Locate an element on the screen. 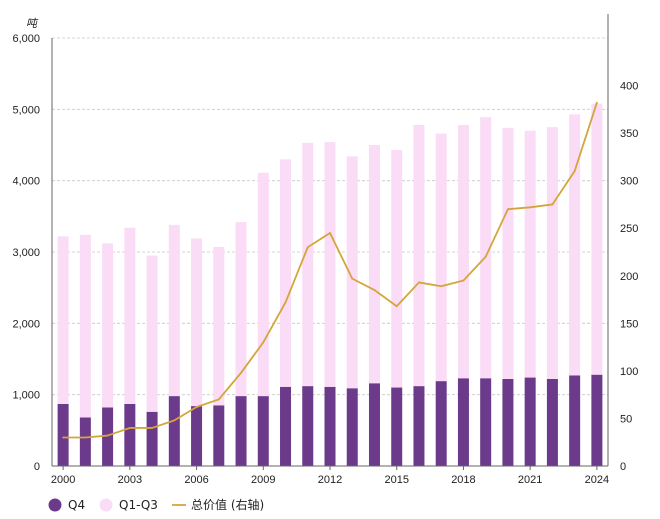 This screenshot has width=660, height=519. legend-label-total-value: 总价值 (右轴) is located at coordinates (227, 504).